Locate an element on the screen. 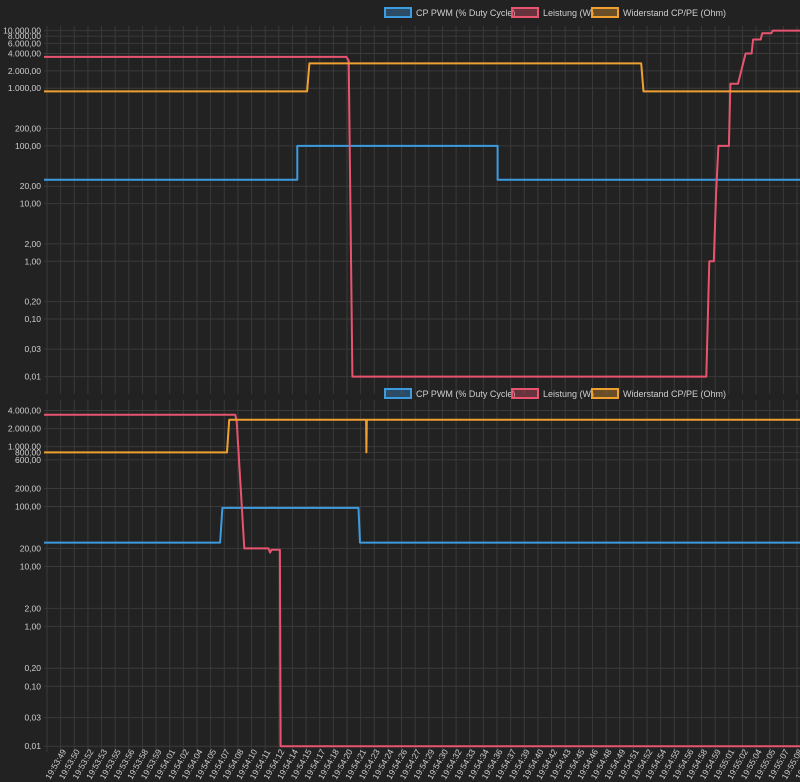  y-tick-label: 600,00 is located at coordinates (28, 460).